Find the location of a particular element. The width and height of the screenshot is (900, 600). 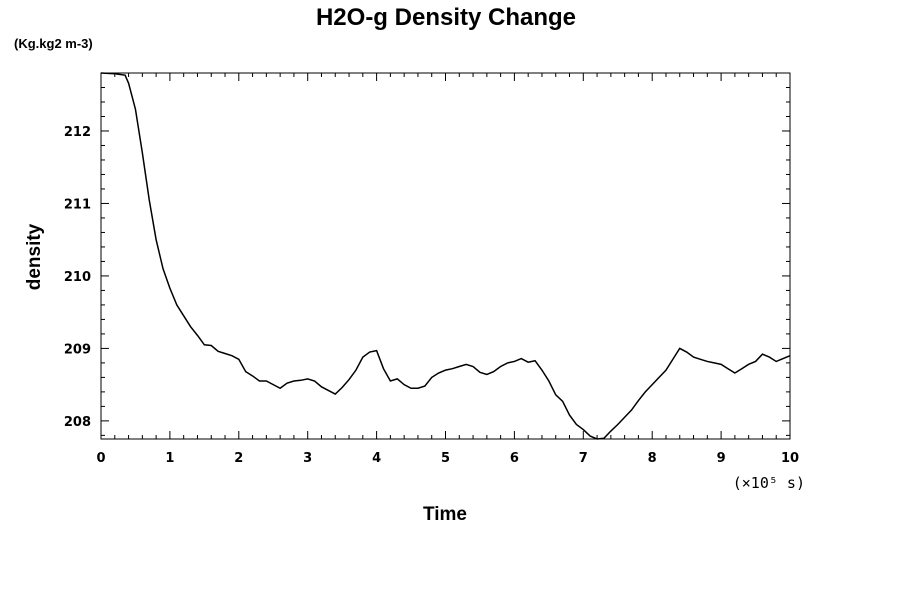

y-tick-labels: 208 209 210 211 212 is located at coordinates (77, 277).